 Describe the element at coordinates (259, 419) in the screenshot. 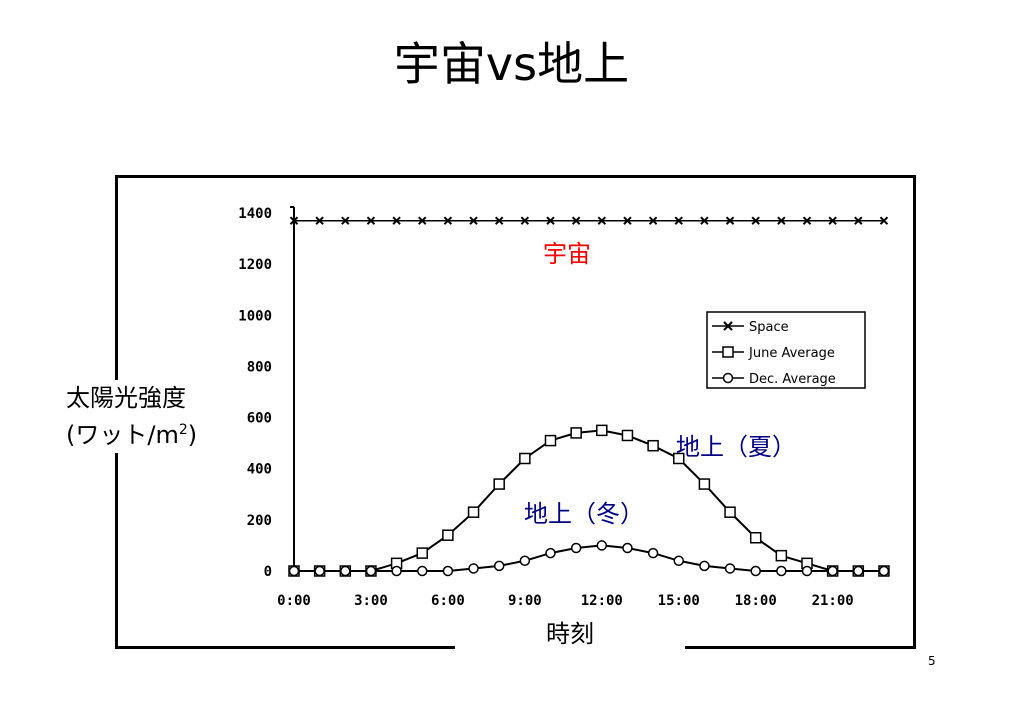

I see `y-tick-label: 600` at that location.